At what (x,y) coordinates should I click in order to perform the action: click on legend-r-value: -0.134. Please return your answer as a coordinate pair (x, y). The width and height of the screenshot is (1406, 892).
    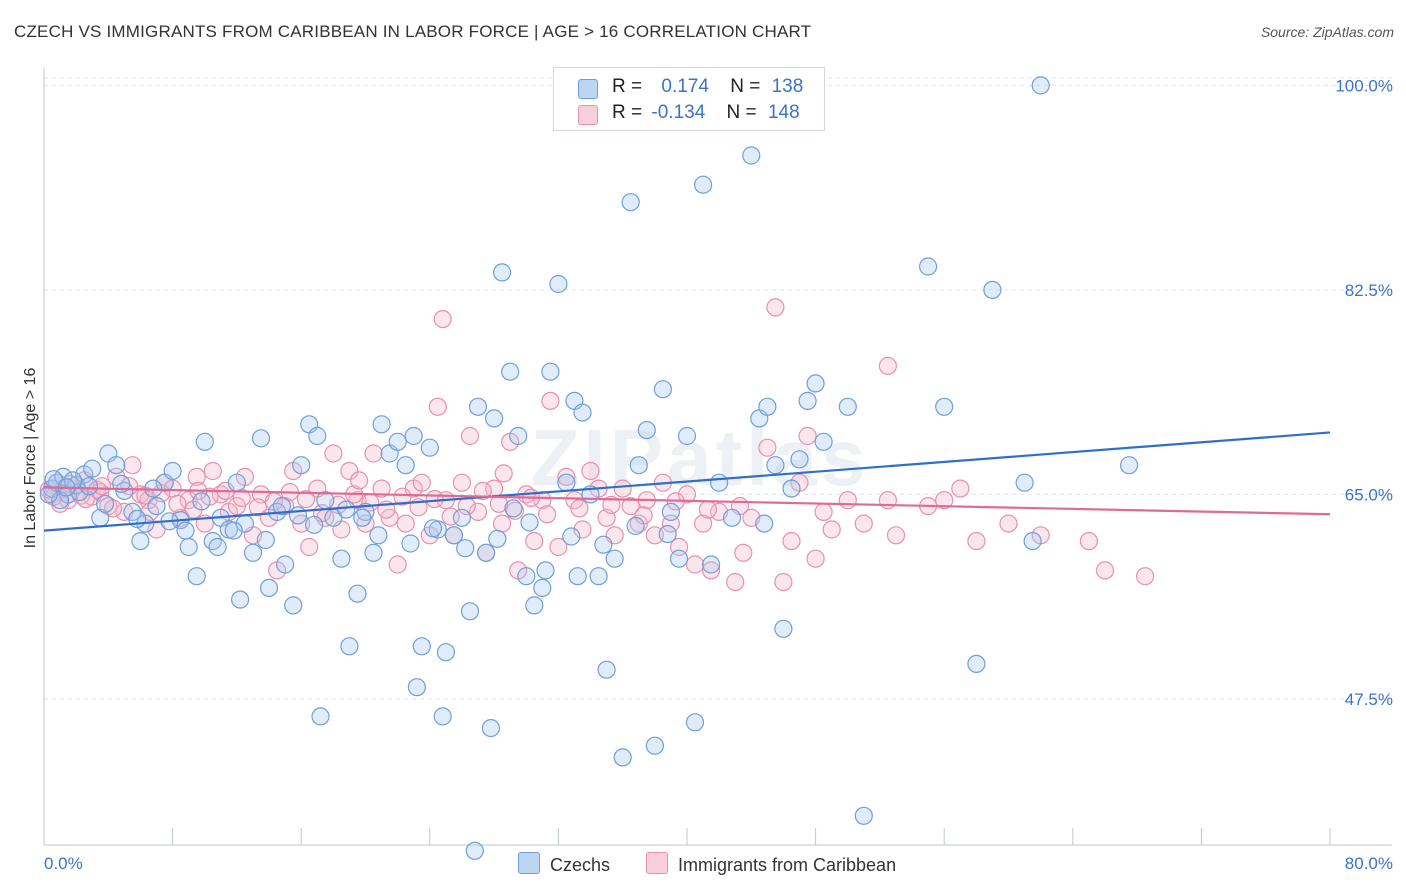
    Looking at the image, I should click on (678, 112).